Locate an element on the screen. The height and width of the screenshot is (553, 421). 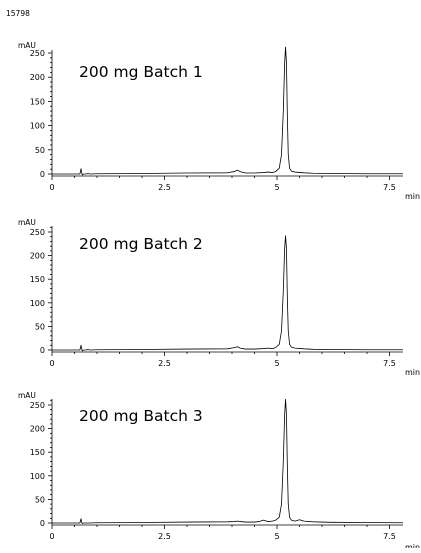
figure-id: 15798 is located at coordinates (18, 13).